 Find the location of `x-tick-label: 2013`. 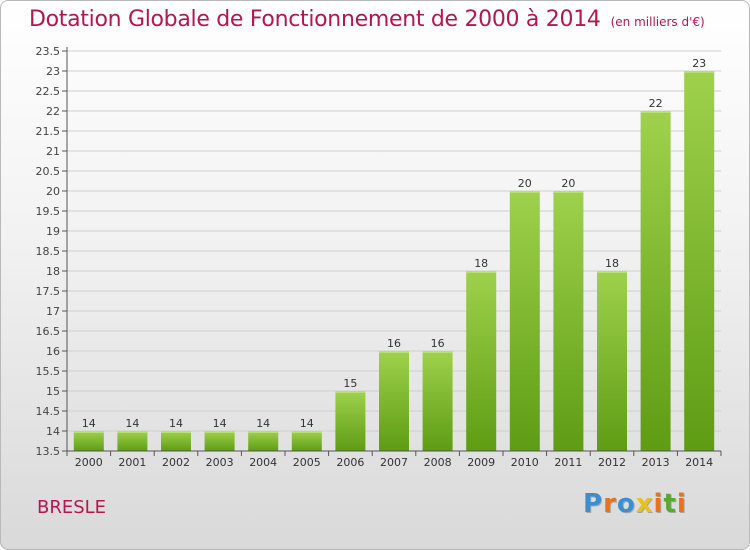

x-tick-label: 2013 is located at coordinates (656, 462).